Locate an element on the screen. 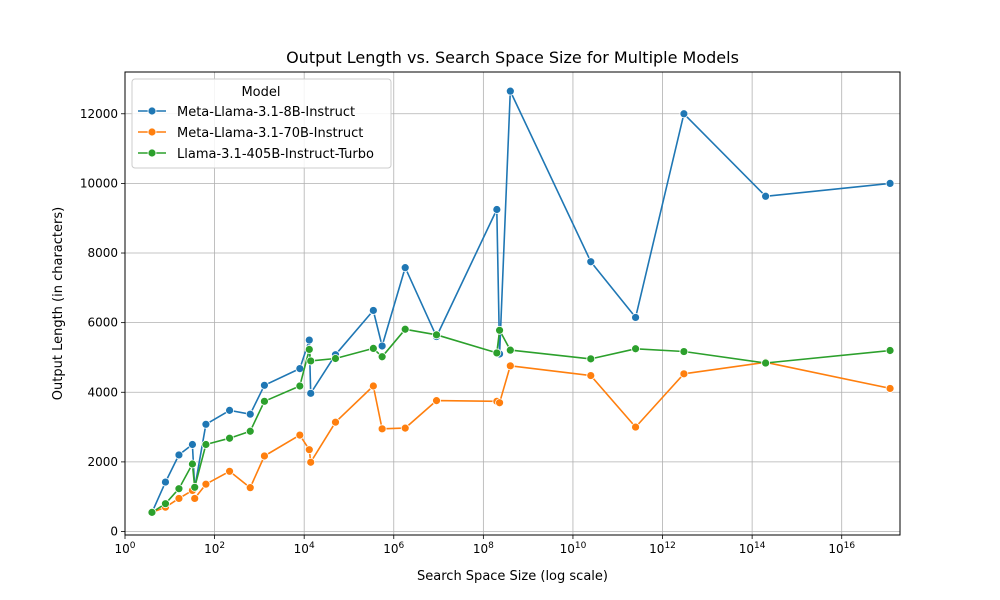 The width and height of the screenshot is (1000, 600). y-tick-label: 0 is located at coordinates (114, 532).